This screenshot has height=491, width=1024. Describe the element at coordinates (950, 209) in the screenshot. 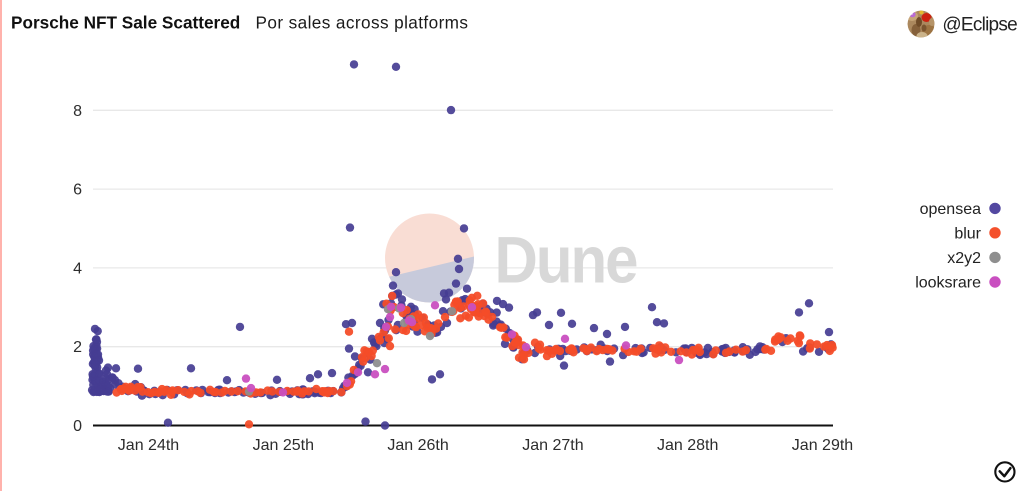

I see `svg-text: opensea` at that location.